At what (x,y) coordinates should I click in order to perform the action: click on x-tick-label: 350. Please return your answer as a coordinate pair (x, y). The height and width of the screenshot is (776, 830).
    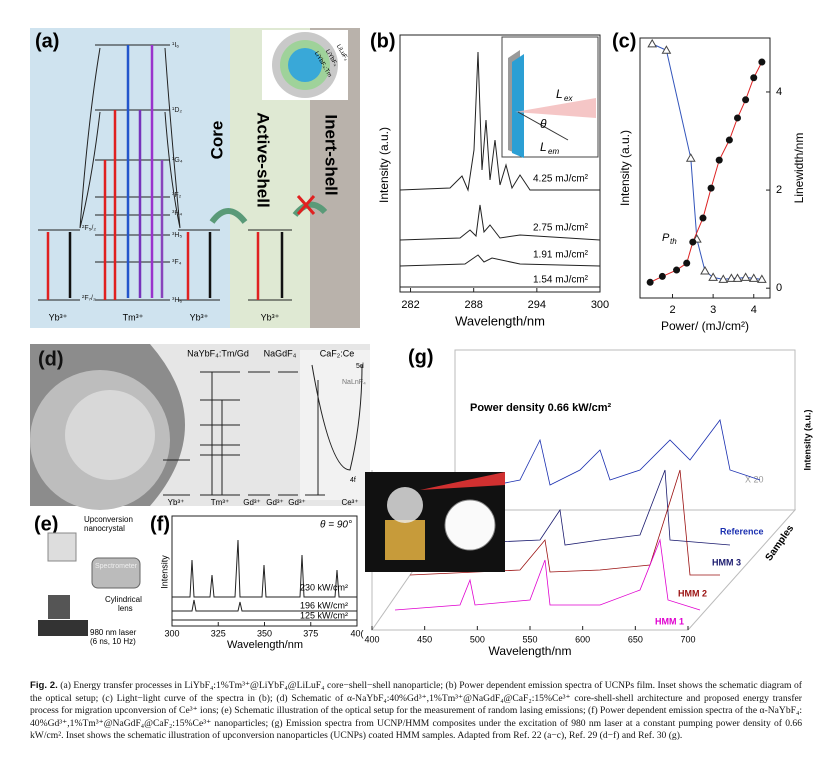
    Looking at the image, I should click on (264, 633).